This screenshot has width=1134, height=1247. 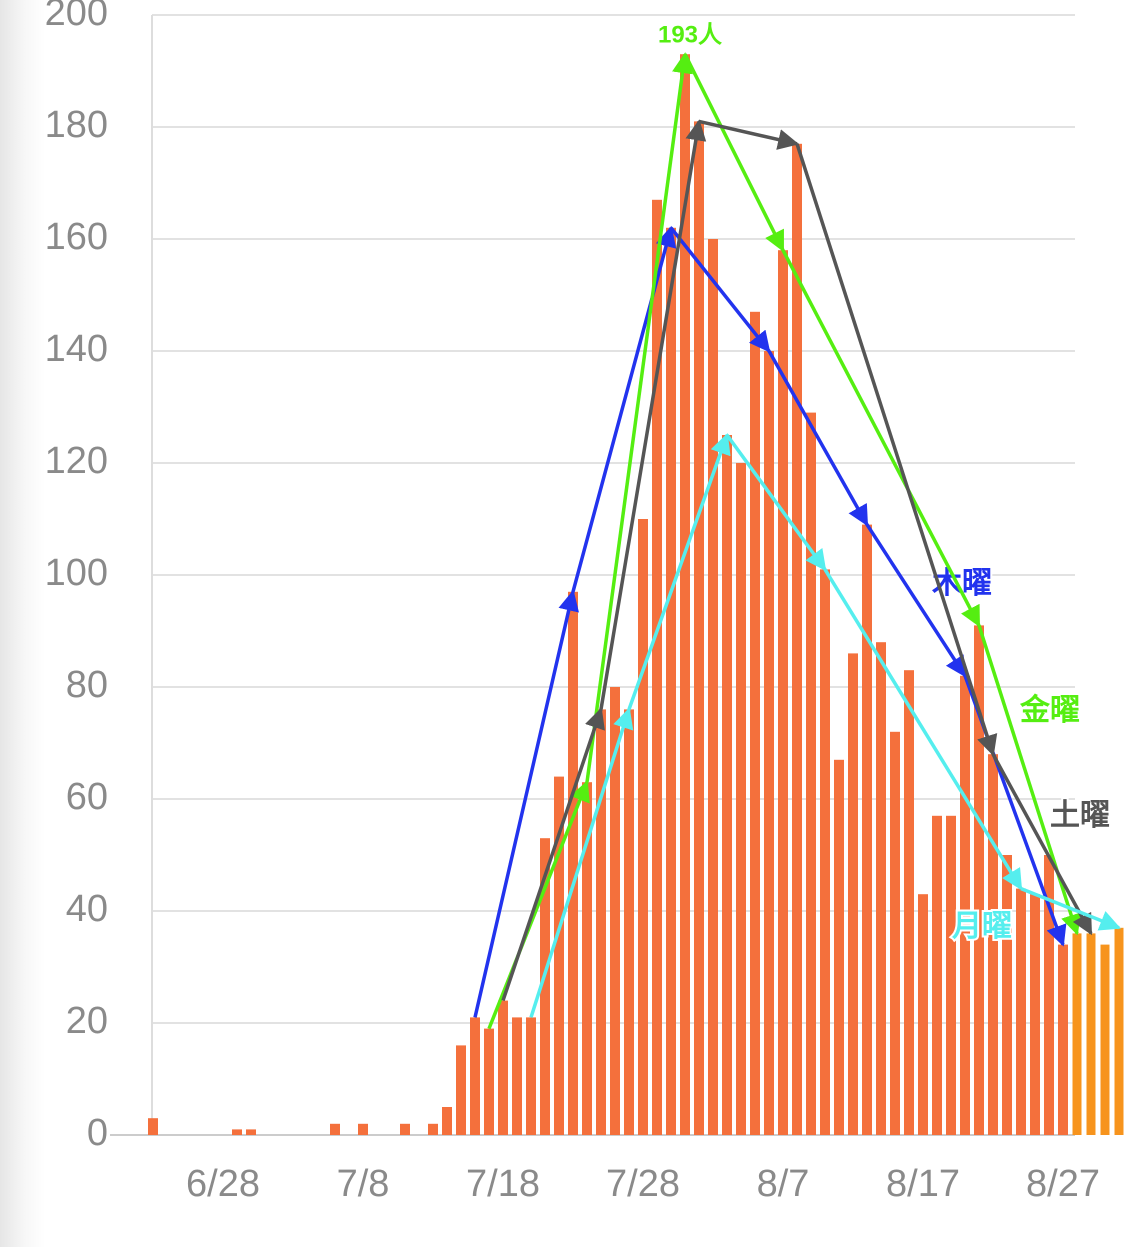 What do you see at coordinates (643, 1184) in the screenshot?
I see `x-tick-label: 7/28` at bounding box center [643, 1184].